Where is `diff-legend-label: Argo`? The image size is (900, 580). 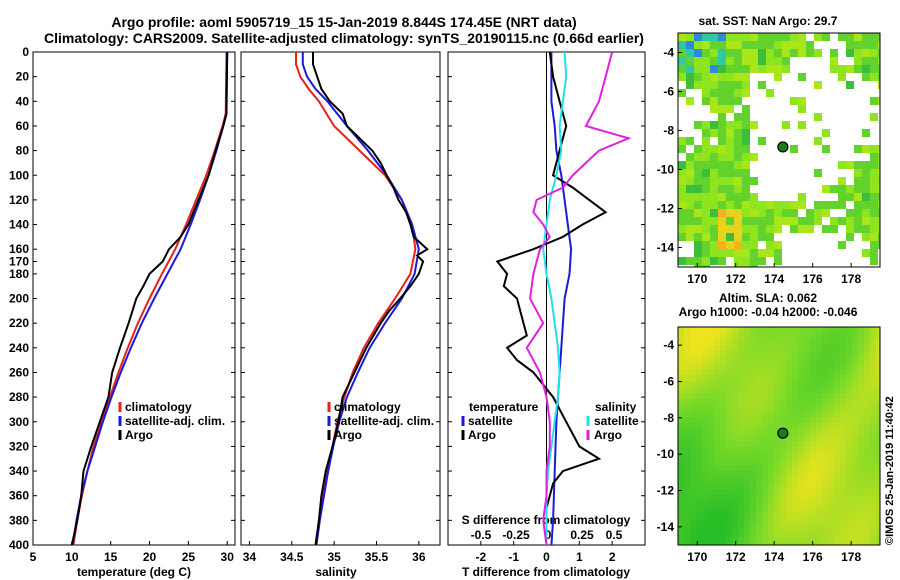
diff-legend-label: Argo is located at coordinates (608, 435).